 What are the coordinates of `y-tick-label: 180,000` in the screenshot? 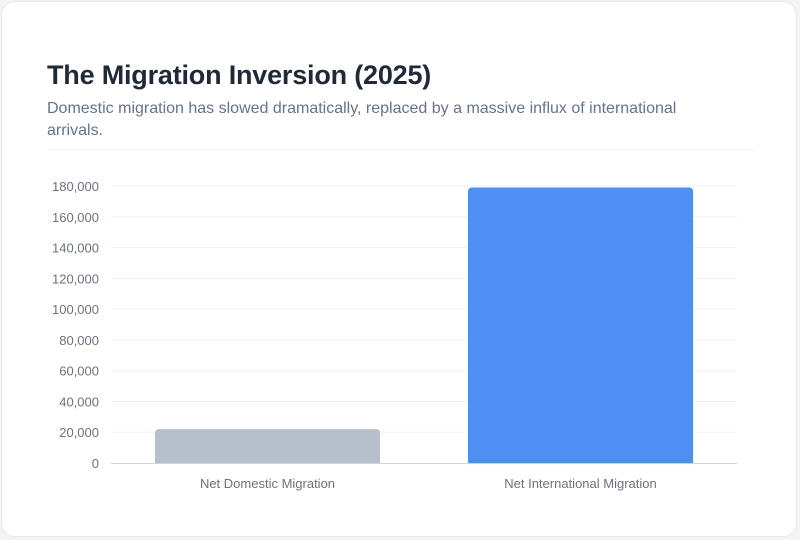 It's located at (75, 186).